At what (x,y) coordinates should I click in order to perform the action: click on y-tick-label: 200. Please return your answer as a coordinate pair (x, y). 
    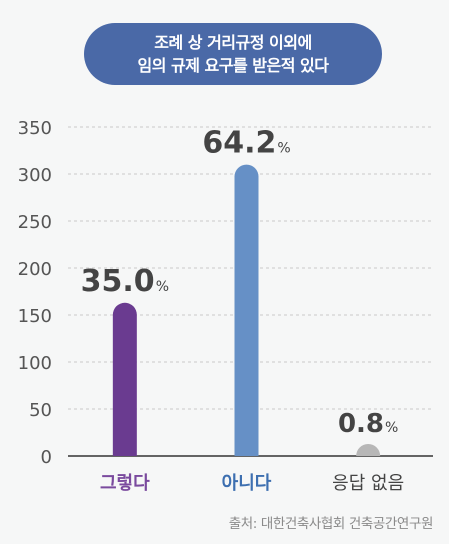
    Looking at the image, I should click on (35, 269).